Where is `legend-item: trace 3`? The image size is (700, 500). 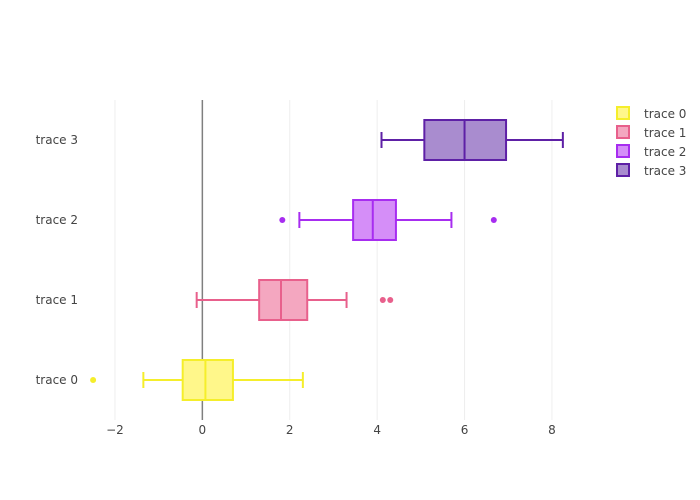
legend-item: trace 3 is located at coordinates (651, 170).